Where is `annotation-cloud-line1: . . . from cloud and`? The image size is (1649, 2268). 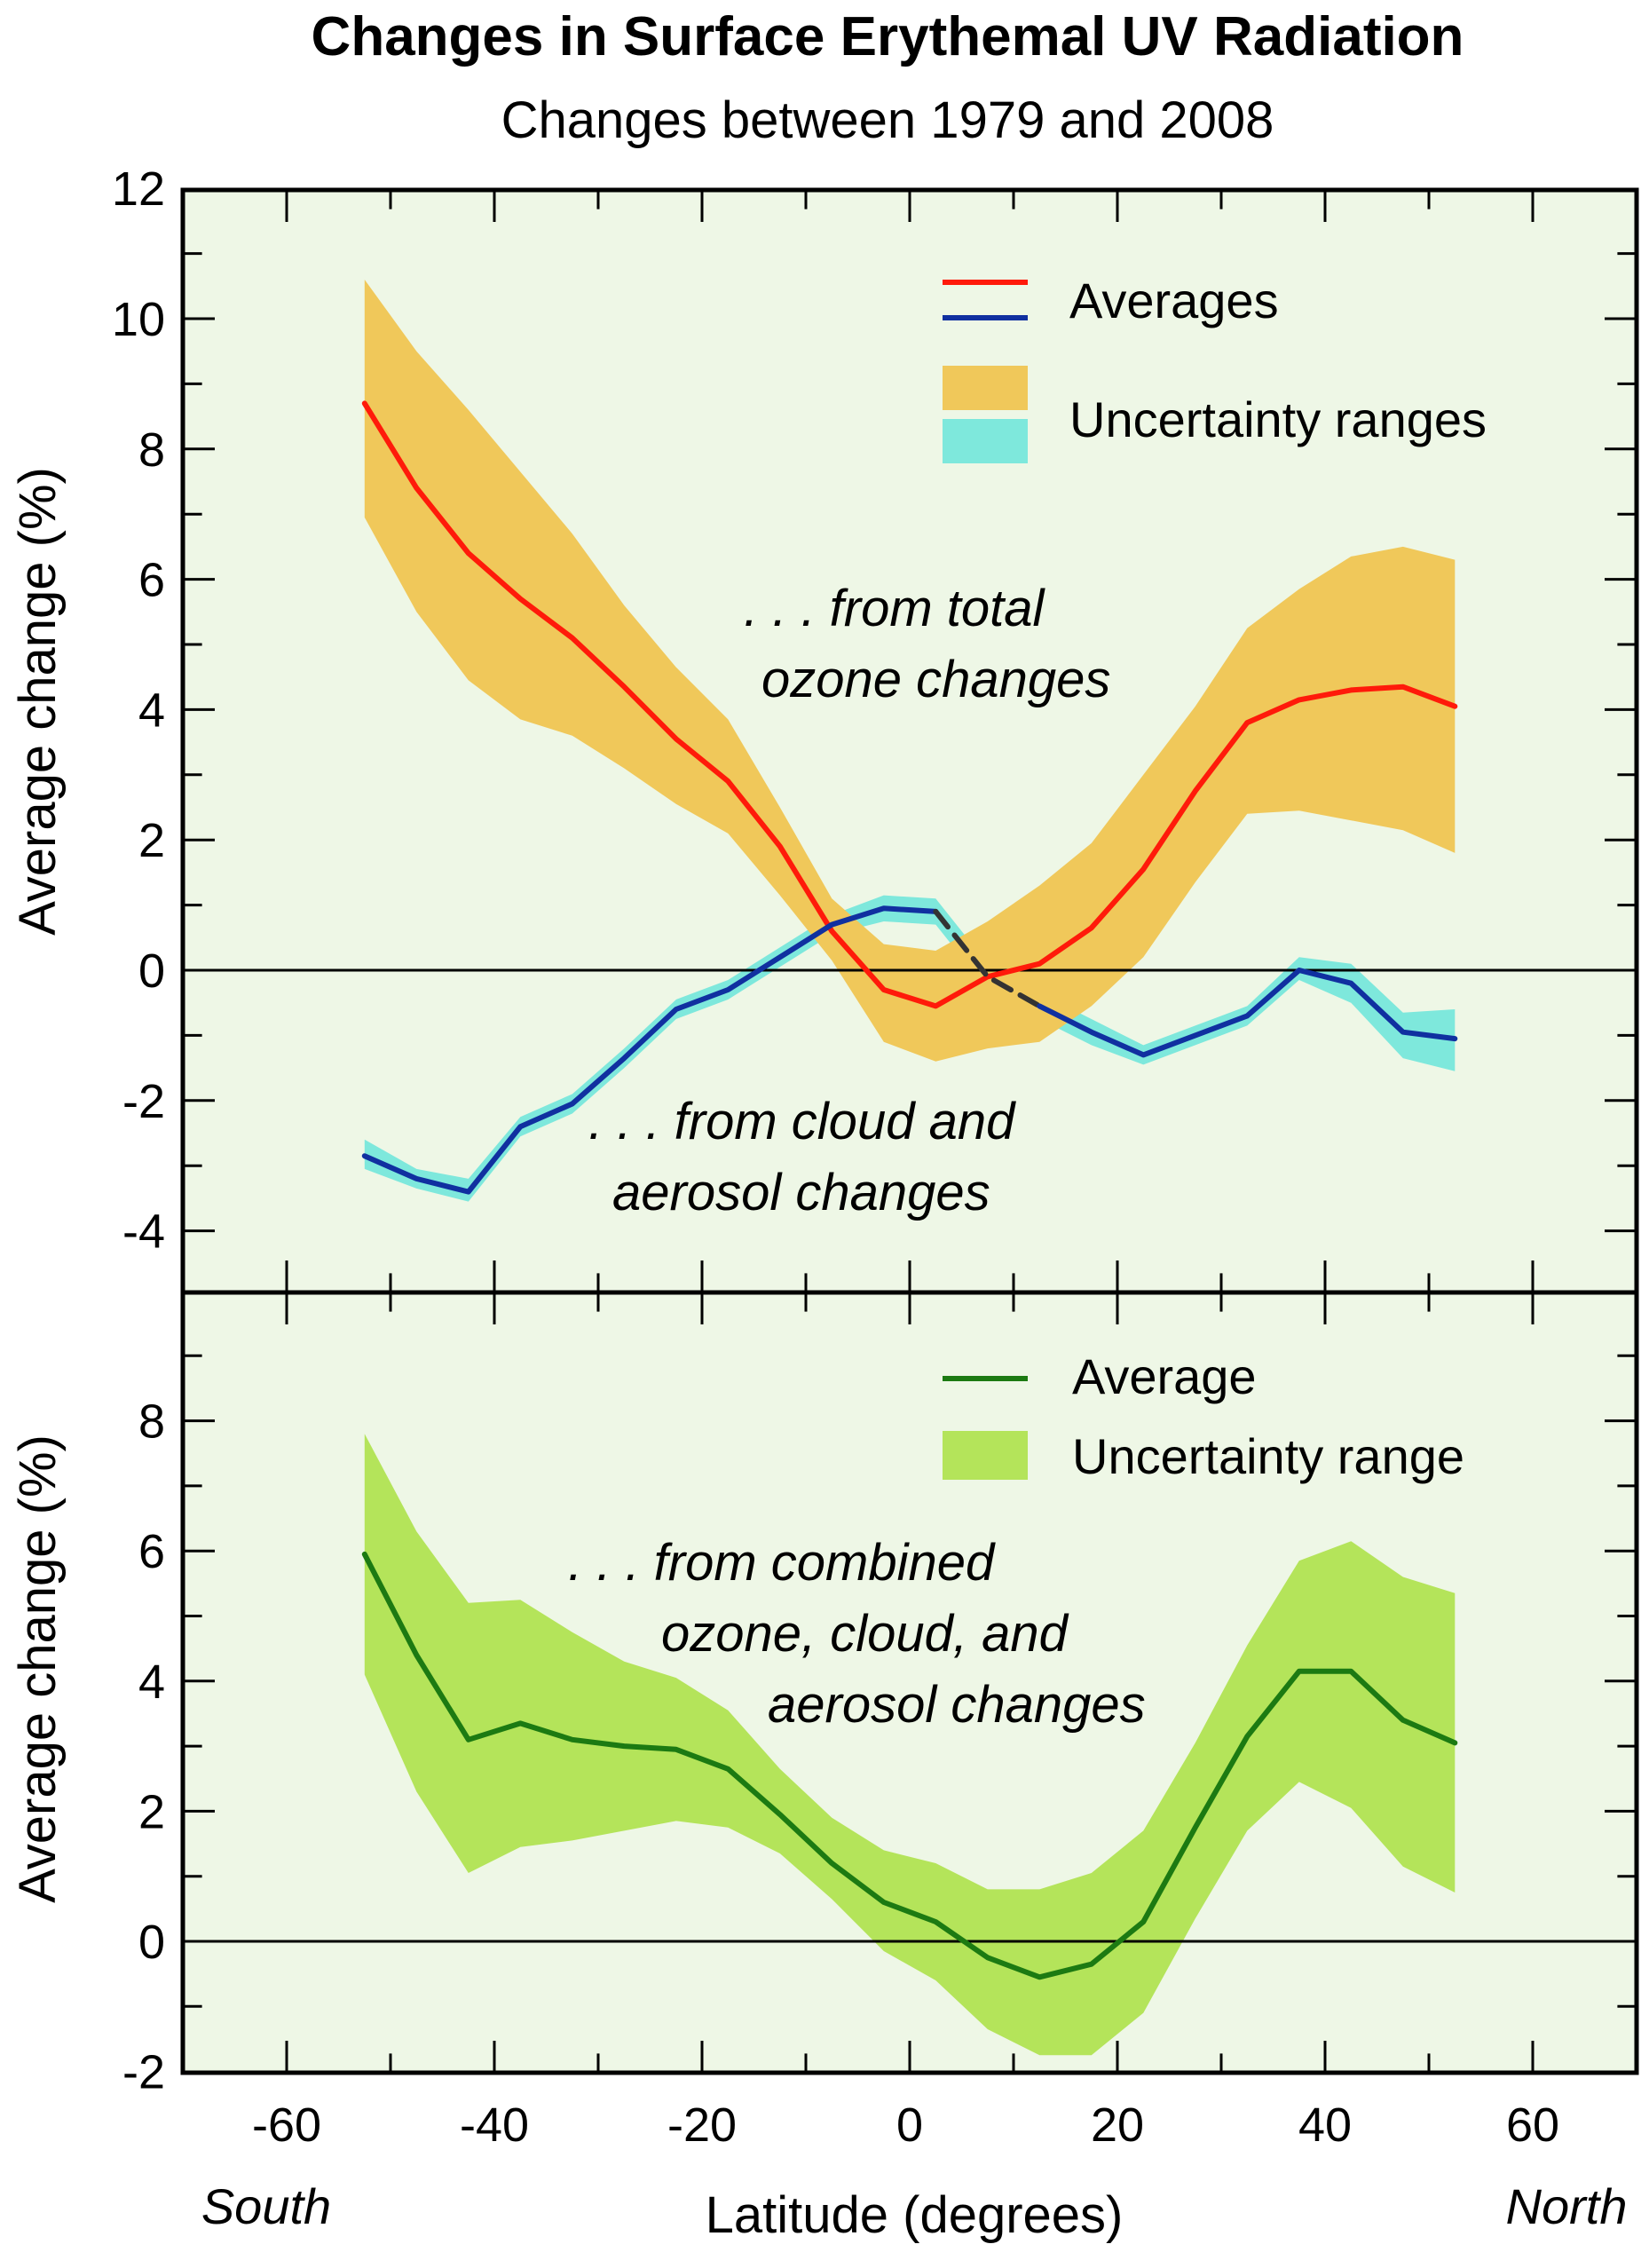 annotation-cloud-line1: . . . from cloud and is located at coordinates (802, 1121).